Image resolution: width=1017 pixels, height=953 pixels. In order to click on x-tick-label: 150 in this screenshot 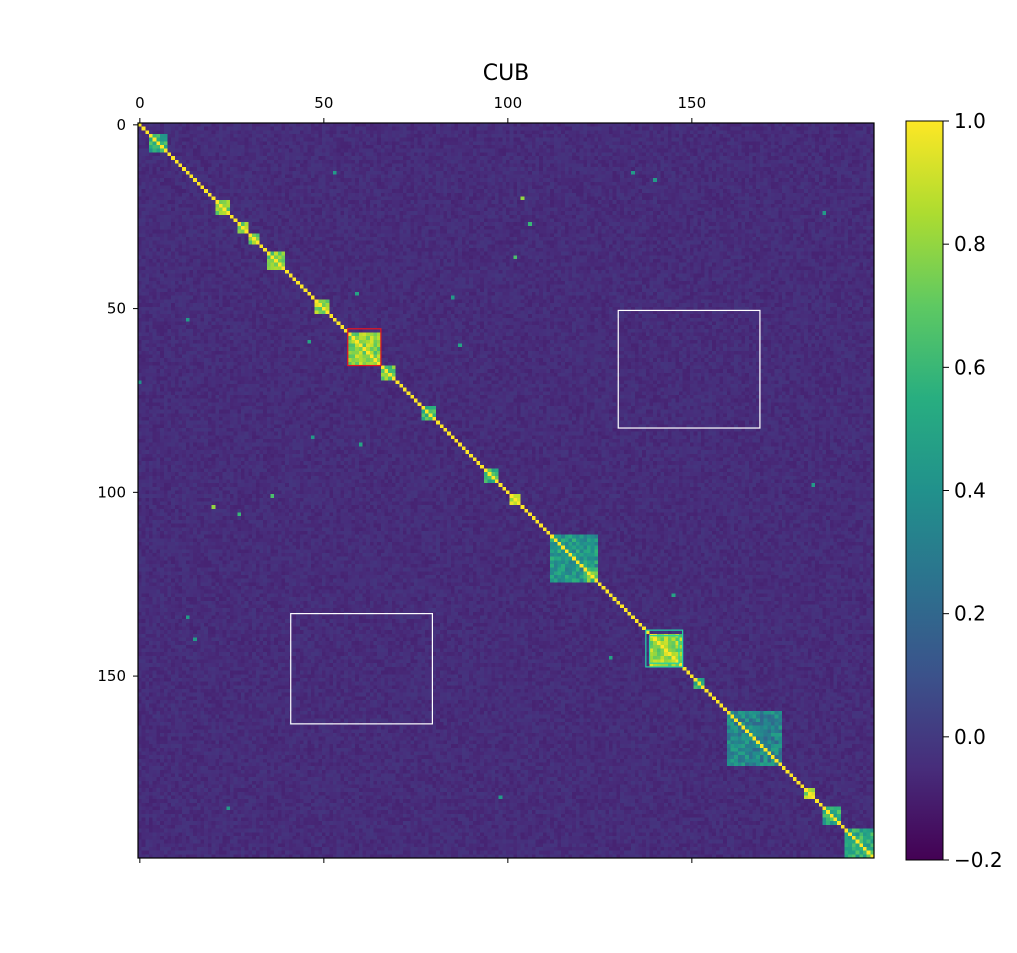, I will do `click(692, 103)`.